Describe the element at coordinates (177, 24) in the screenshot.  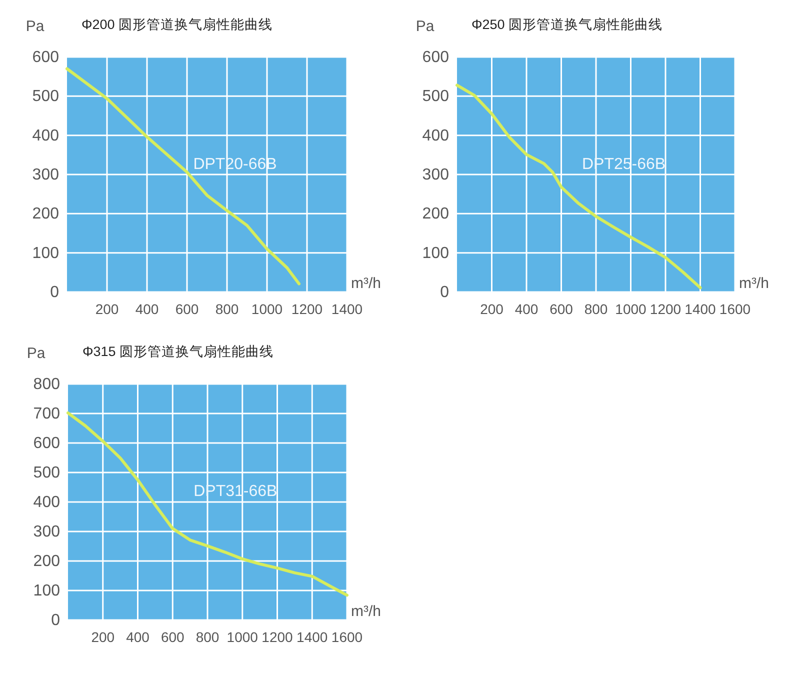
I see `chart-title: Φ200 圆形管道换气扇性能曲线` at that location.